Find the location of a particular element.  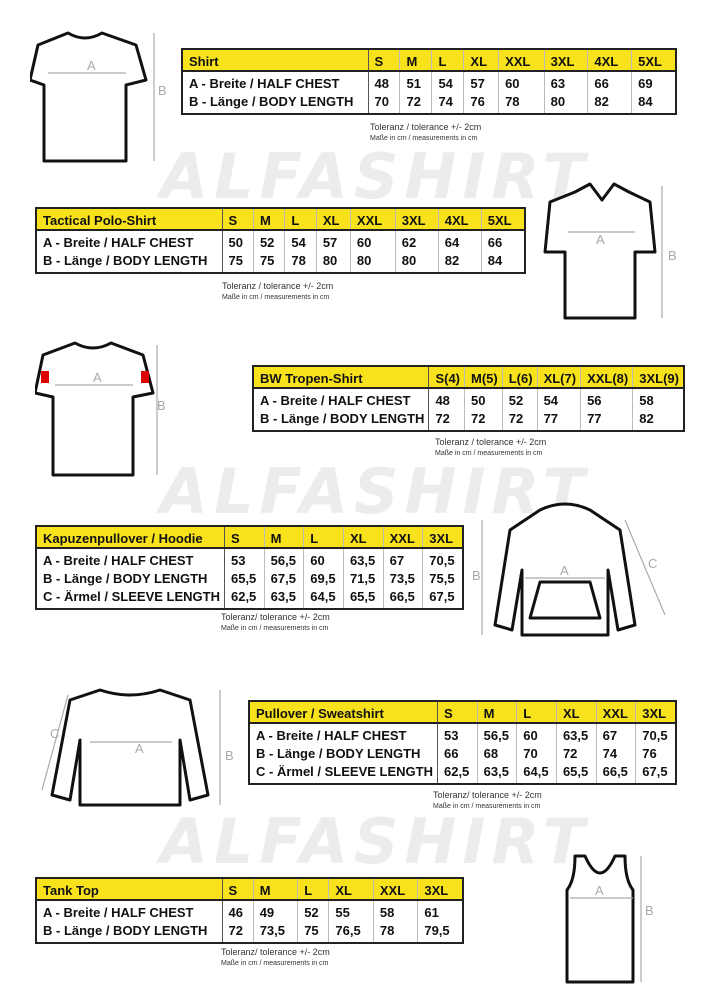

measurement-cell: 75,5 is located at coordinates (442, 578).